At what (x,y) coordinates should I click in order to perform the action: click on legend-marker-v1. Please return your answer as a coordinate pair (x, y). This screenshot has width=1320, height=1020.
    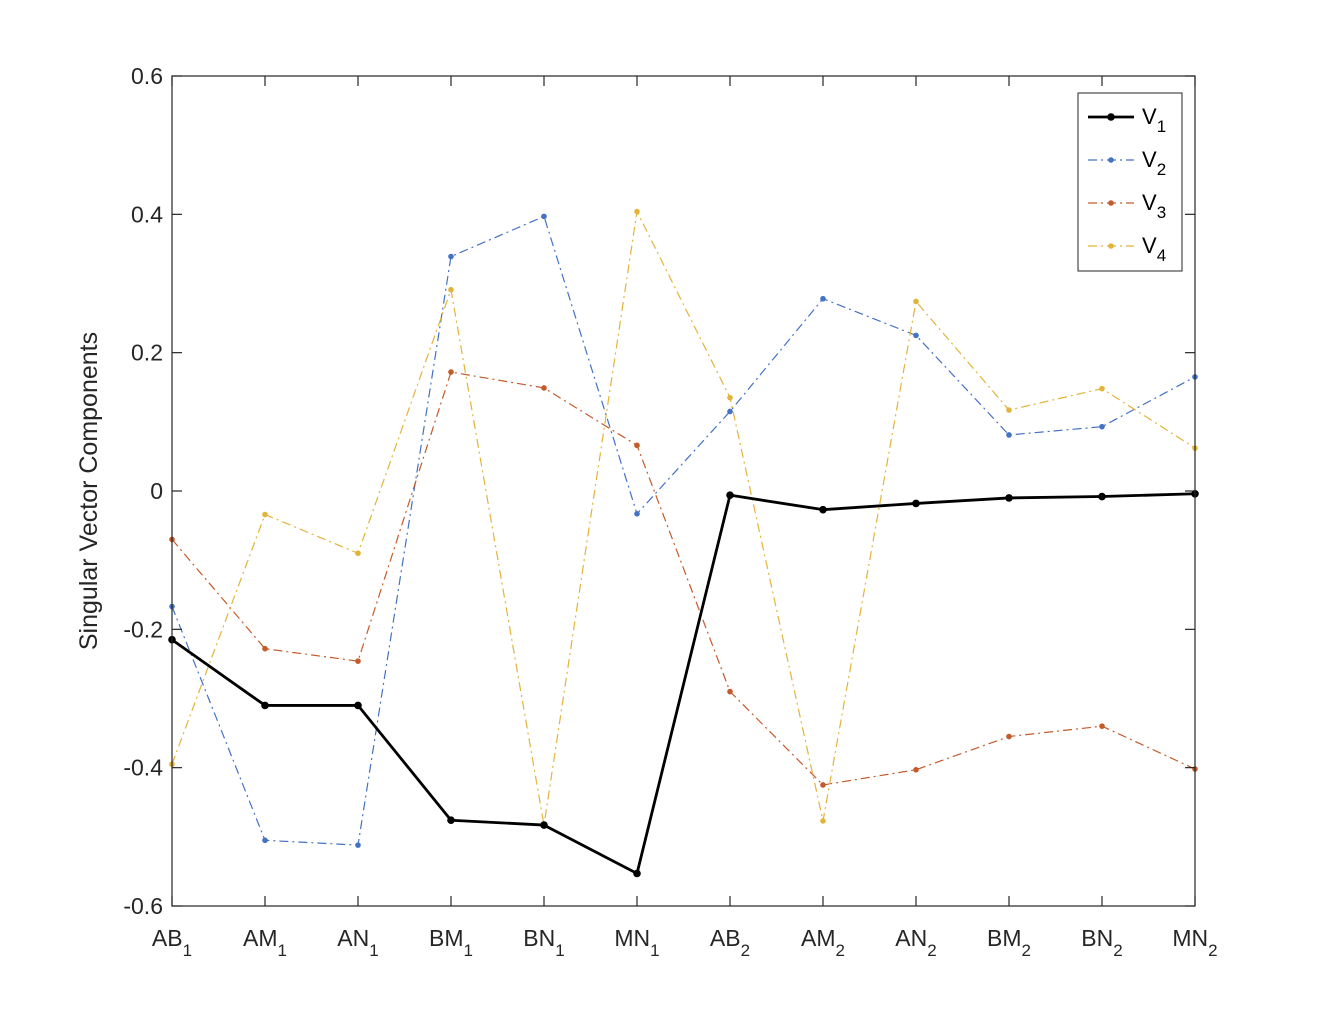
    Looking at the image, I should click on (1111, 117).